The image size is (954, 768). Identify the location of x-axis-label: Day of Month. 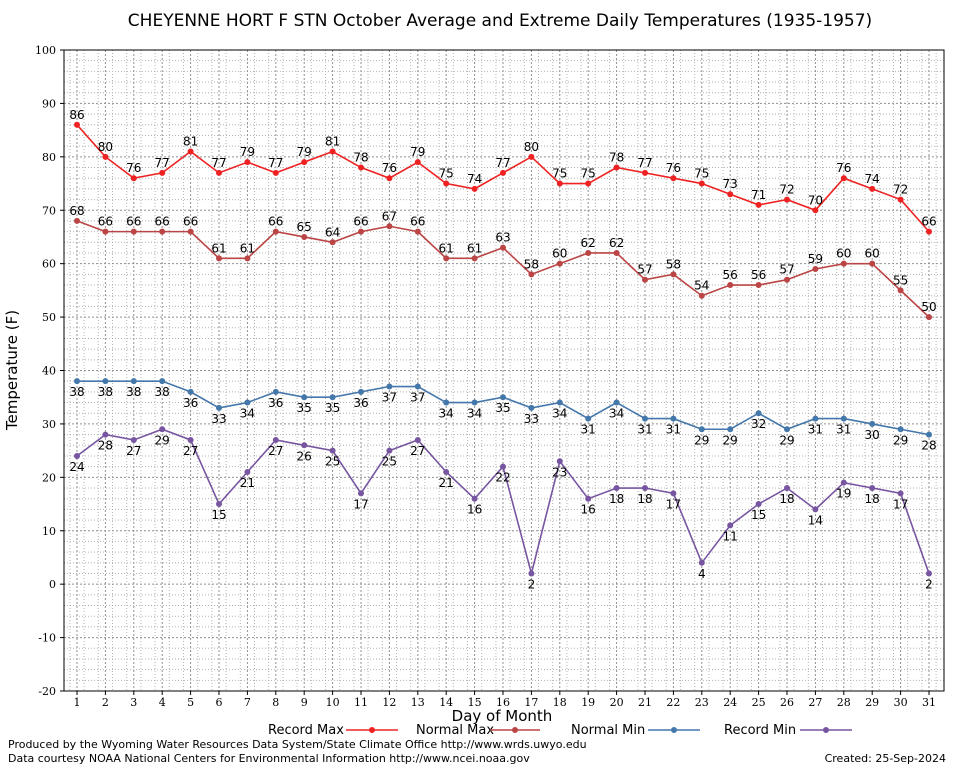
(502, 716).